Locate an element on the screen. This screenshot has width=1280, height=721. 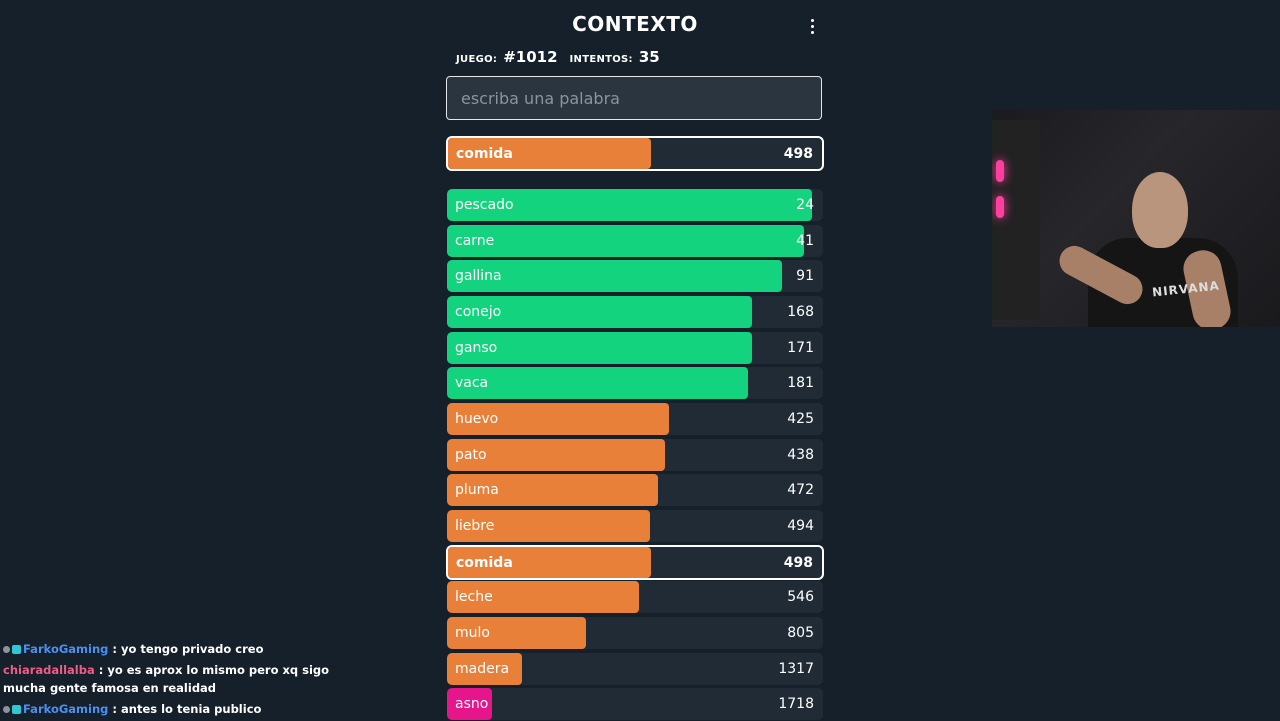
guess-word: pluma is located at coordinates (477, 490).